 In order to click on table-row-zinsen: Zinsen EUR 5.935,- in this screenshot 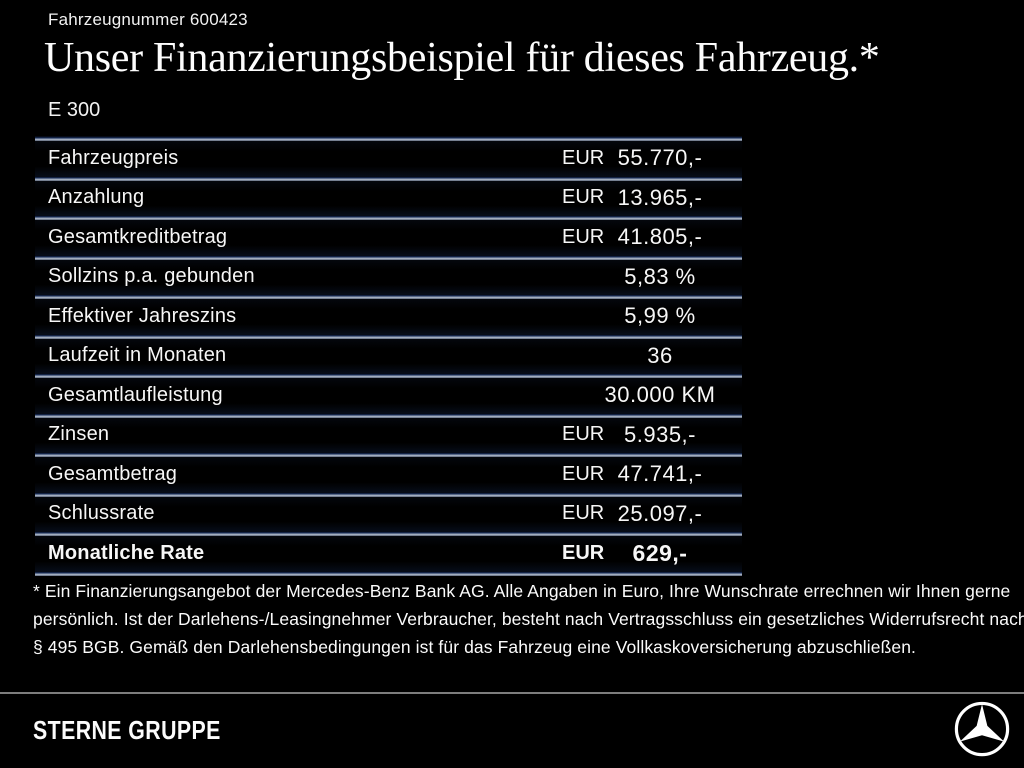, I will do `click(388, 434)`.